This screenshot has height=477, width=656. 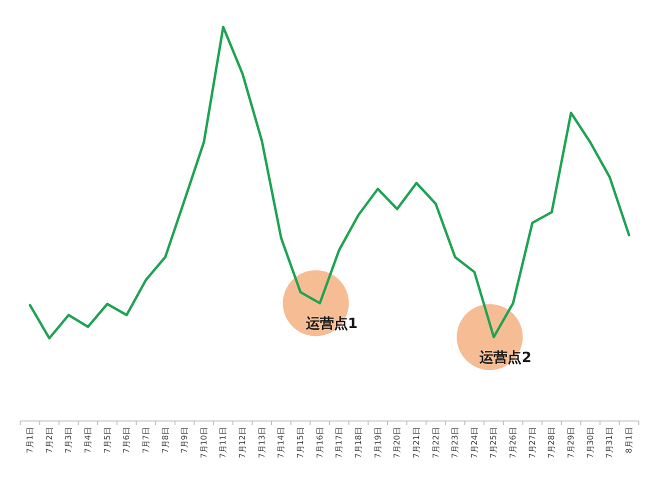 What do you see at coordinates (397, 442) in the screenshot?
I see `x-tick-label: 7月20日` at bounding box center [397, 442].